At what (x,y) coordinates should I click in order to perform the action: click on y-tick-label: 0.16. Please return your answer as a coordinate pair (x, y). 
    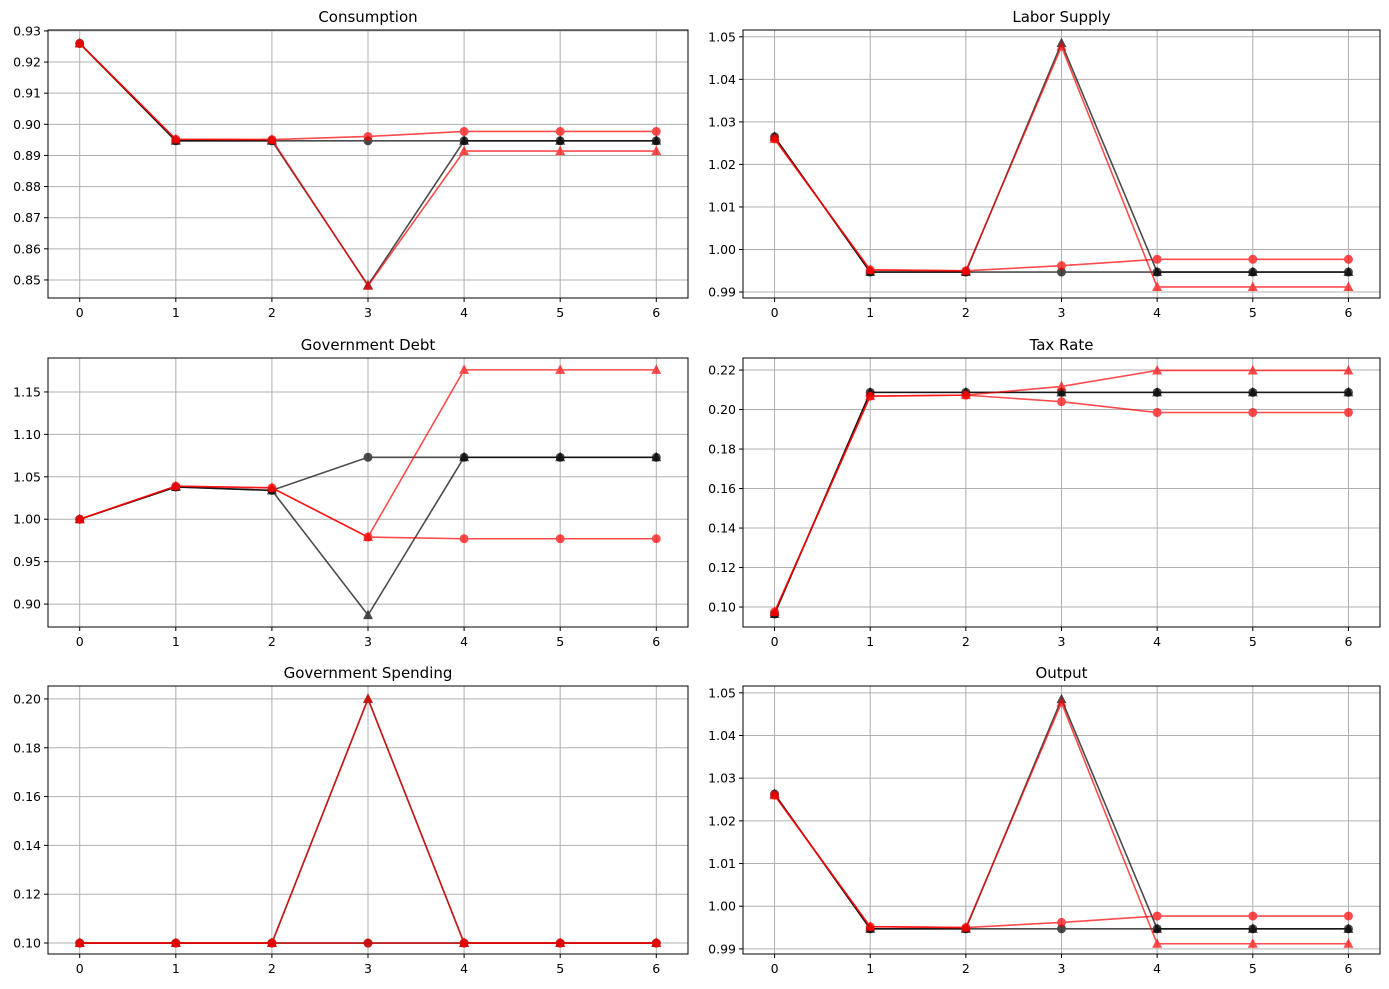
    Looking at the image, I should click on (722, 488).